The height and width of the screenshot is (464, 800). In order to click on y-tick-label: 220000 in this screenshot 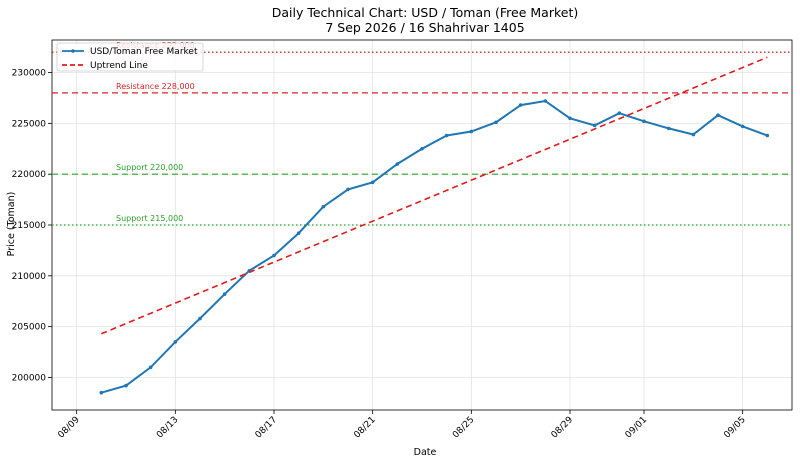, I will do `click(29, 175)`.